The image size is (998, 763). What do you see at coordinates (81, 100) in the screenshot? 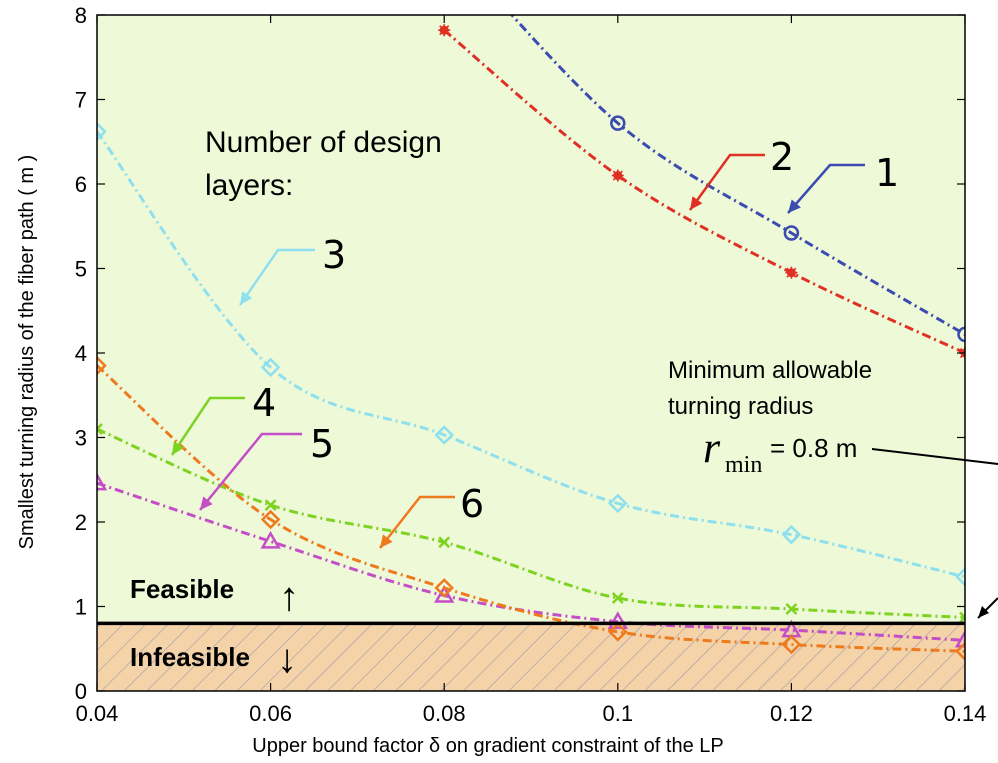
I see `y-tick-label: 7` at bounding box center [81, 100].